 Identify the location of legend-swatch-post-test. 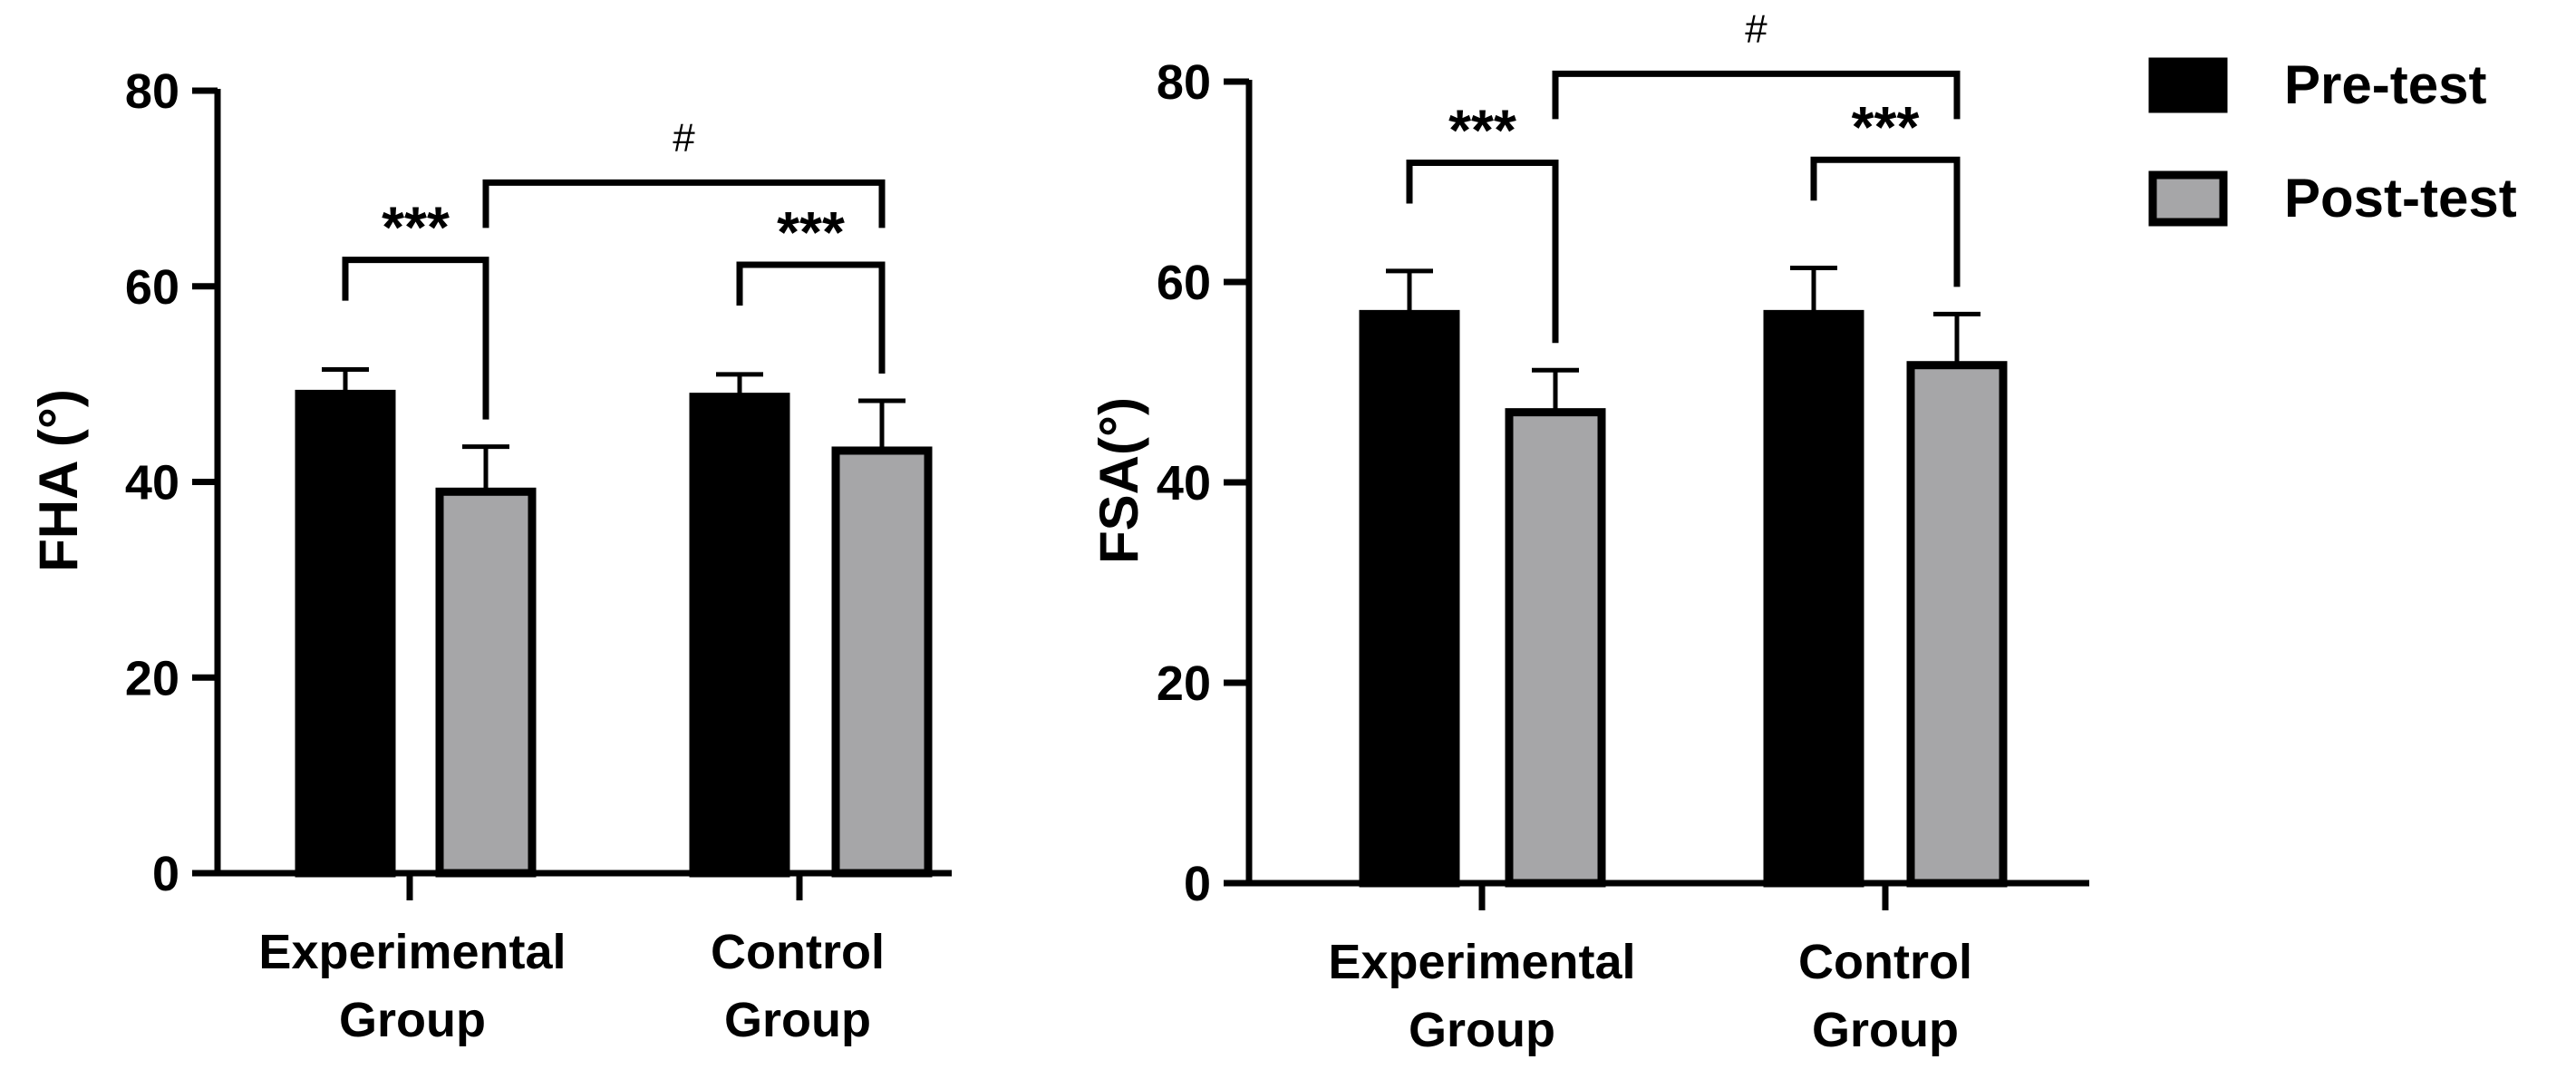
(2188, 198).